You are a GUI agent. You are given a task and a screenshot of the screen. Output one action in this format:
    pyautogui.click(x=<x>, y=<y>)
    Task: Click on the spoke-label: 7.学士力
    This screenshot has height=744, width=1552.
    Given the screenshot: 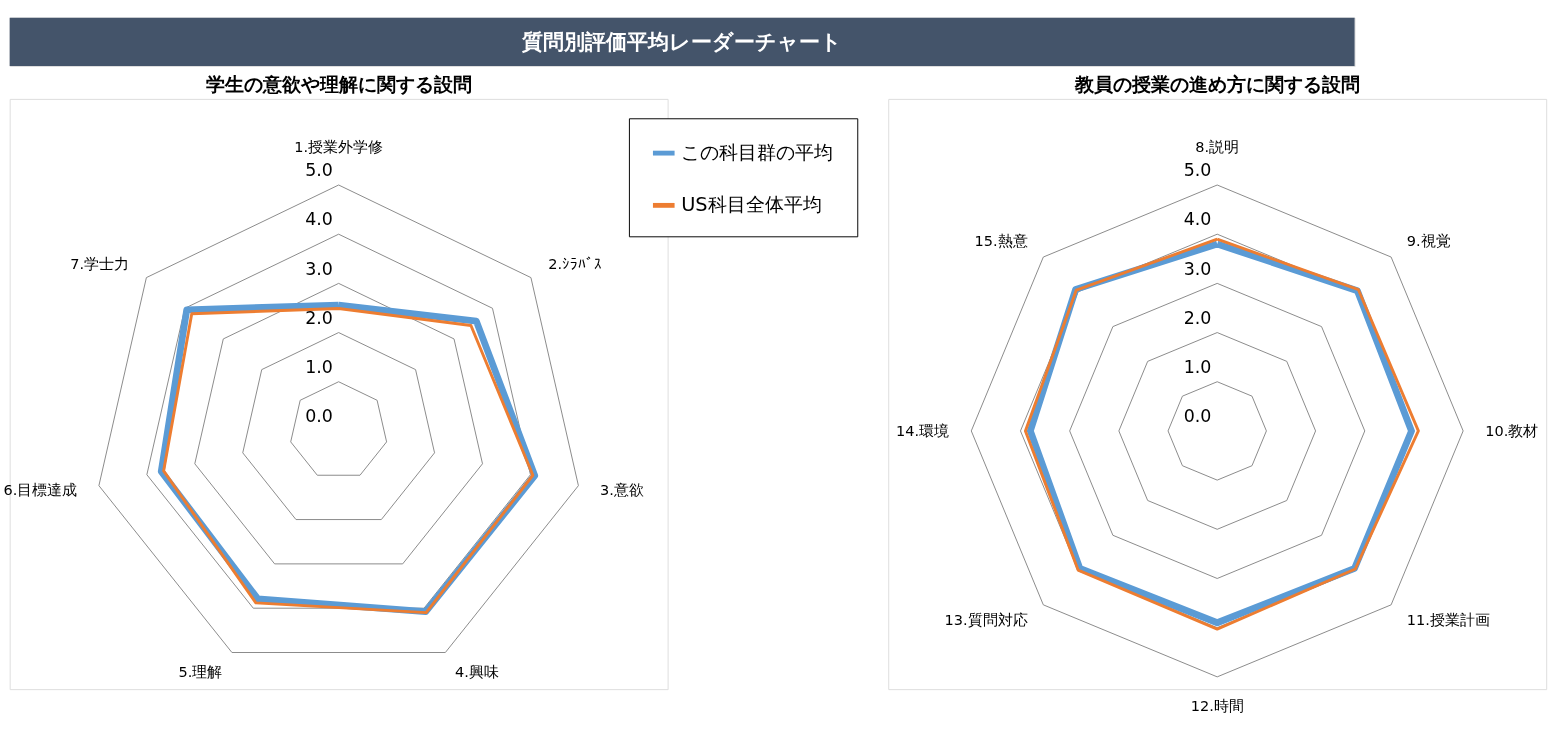 What is the action you would take?
    pyautogui.click(x=100, y=263)
    